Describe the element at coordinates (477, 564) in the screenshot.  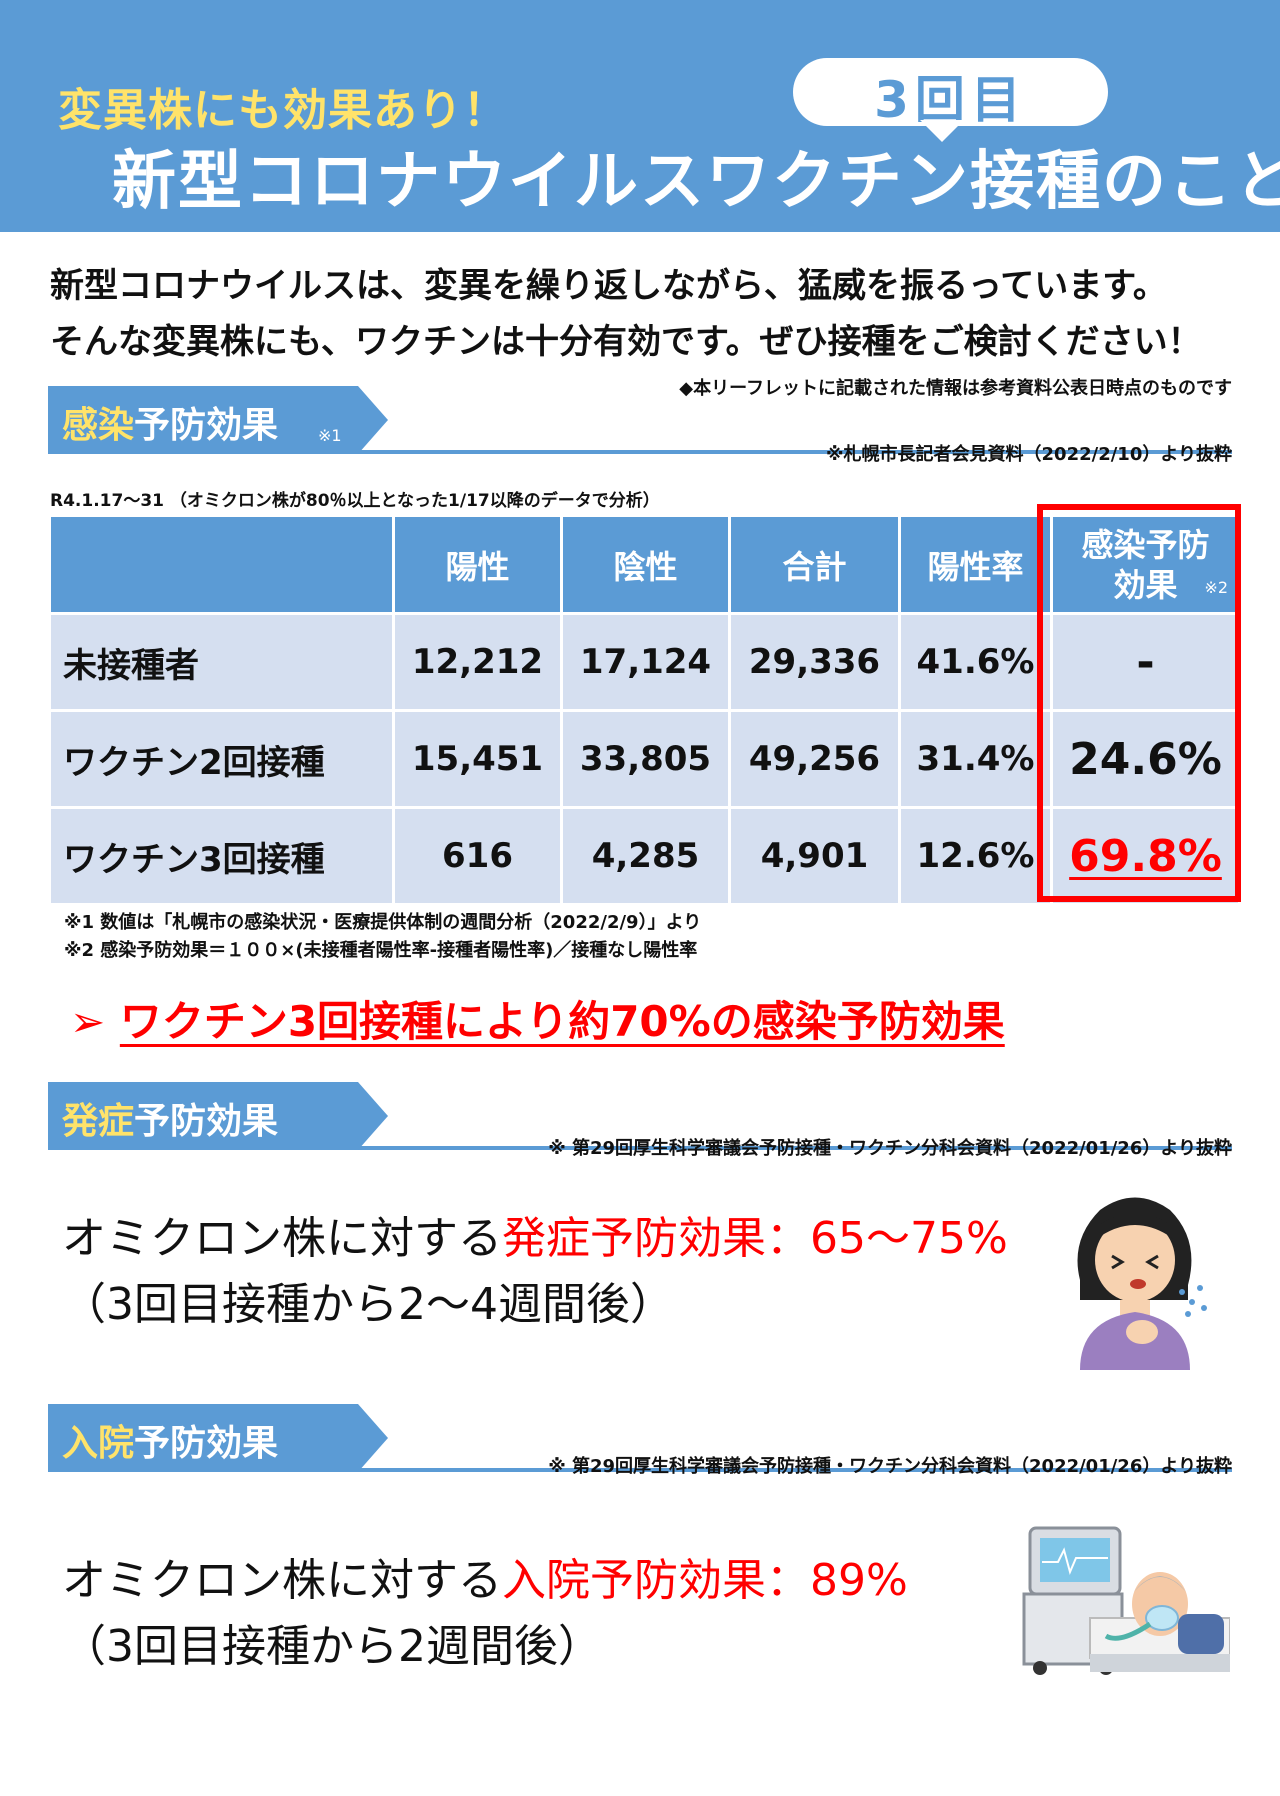
I see `table-header-positive: 陽性` at that location.